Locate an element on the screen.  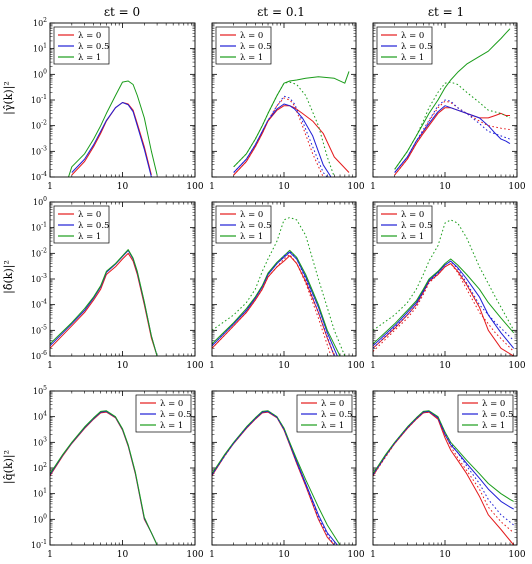
panel-row1-col3: 1 10 100 λ = 0λ = 0.5λ = 1 is located at coordinates (448, 107).